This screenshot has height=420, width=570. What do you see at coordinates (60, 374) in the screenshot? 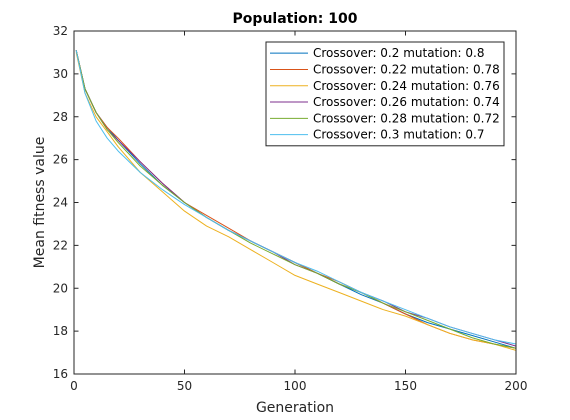
I see `y-tick-label: 16` at bounding box center [60, 374].